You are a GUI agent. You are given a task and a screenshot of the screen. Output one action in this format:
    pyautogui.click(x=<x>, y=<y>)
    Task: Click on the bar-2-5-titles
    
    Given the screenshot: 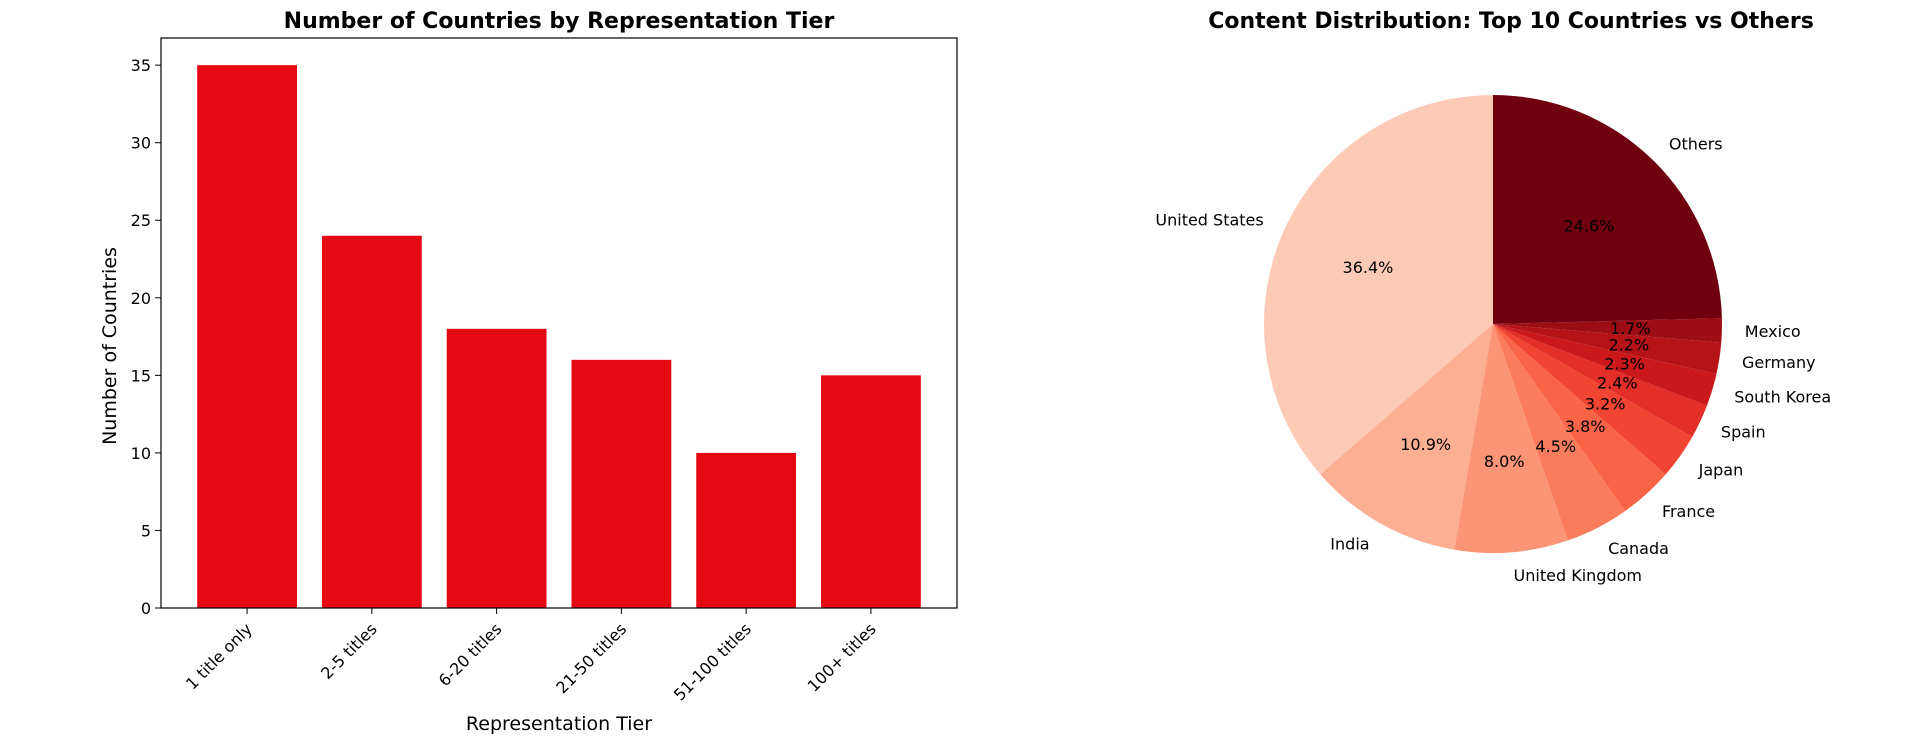 What is the action you would take?
    pyautogui.click(x=371, y=421)
    